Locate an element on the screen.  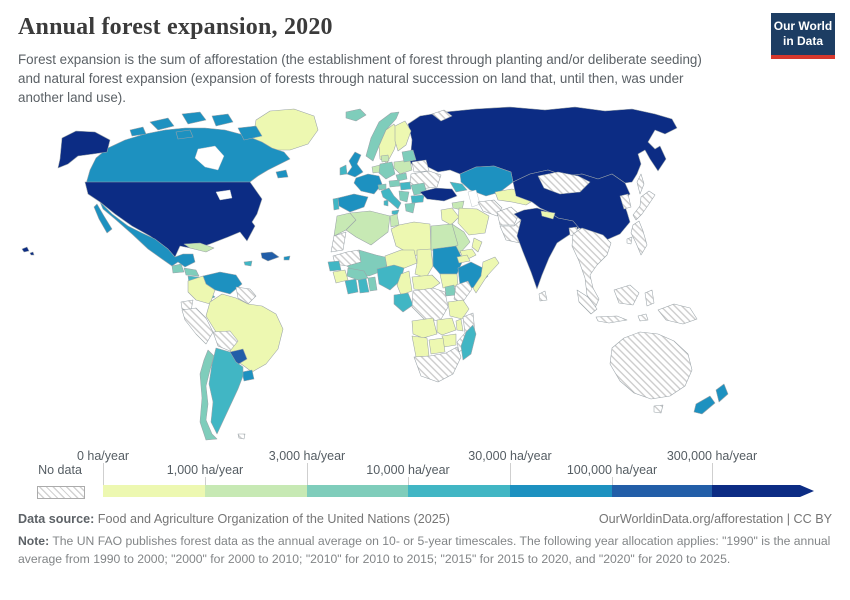
country-tanzania is located at coordinates (458, 309).